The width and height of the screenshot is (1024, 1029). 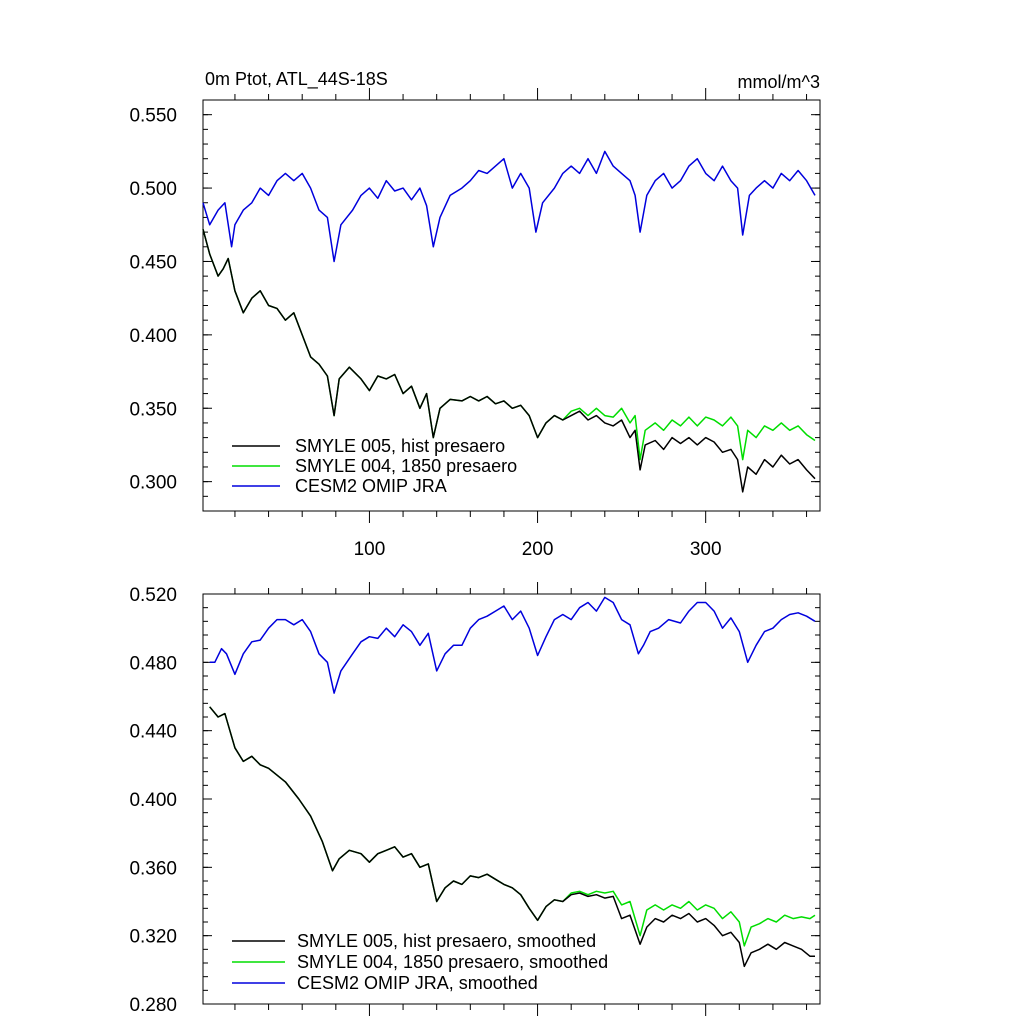 What do you see at coordinates (706, 549) in the screenshot?
I see `x-tick-label: 300` at bounding box center [706, 549].